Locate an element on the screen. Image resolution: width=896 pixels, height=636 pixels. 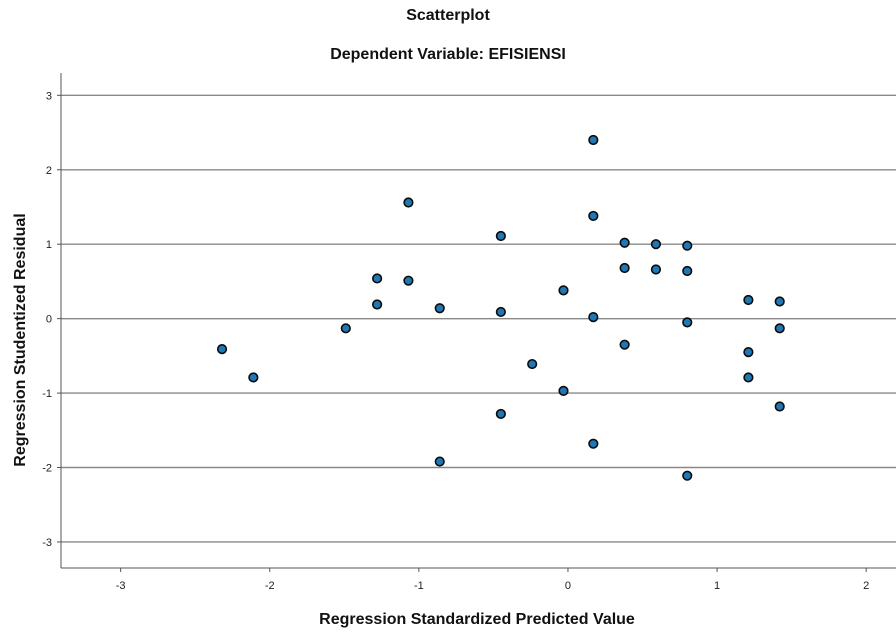
x-tick-label: -3 is located at coordinates (121, 586).